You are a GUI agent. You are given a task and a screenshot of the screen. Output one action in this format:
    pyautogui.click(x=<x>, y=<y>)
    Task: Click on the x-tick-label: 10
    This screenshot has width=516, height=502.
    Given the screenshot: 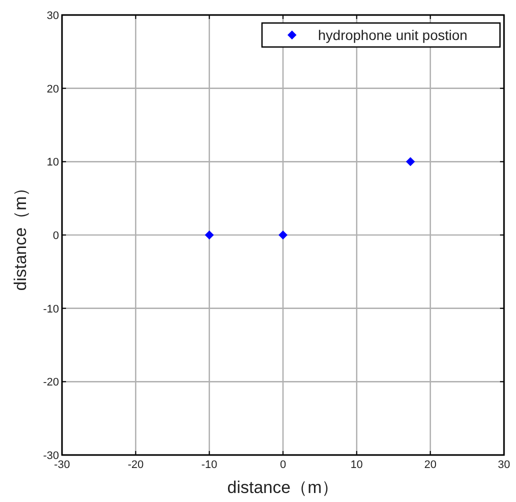 What is the action you would take?
    pyautogui.click(x=356, y=465)
    